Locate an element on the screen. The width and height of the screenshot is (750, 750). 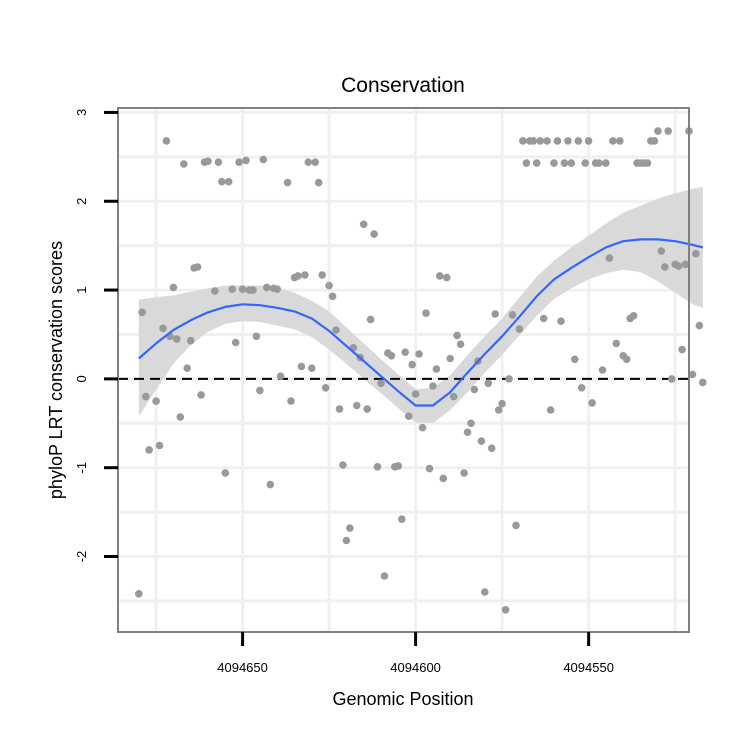
y-tick-label: 2 is located at coordinates (81, 201).